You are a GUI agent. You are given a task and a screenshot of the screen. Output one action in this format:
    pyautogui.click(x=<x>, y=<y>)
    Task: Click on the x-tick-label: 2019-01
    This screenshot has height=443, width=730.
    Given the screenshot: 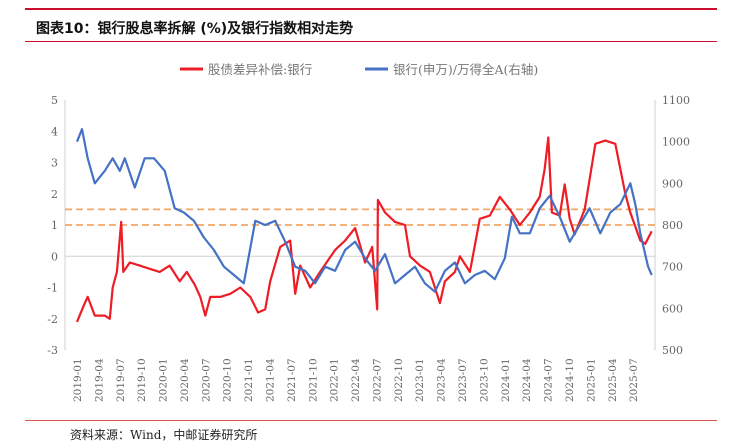 What is the action you would take?
    pyautogui.click(x=78, y=380)
    